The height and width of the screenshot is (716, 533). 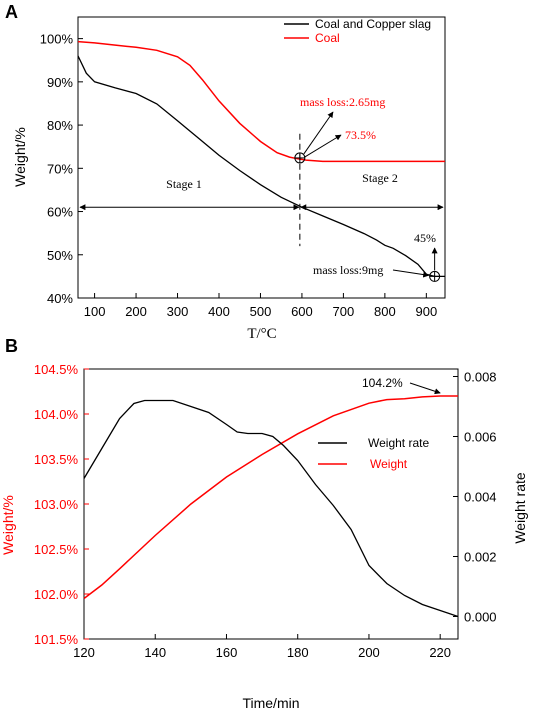 I want to click on annotation-arrow-mass-loss-mix, so click(x=411, y=273).